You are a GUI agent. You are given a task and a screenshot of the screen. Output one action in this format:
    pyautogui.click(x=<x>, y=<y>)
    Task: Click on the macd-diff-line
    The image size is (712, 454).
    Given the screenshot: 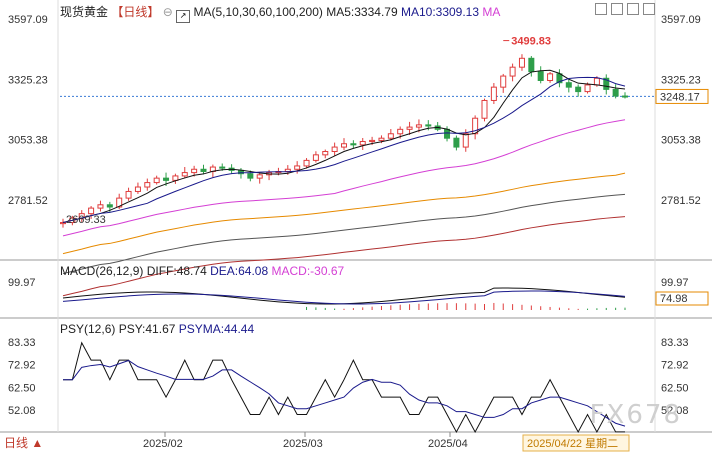 What is the action you would take?
    pyautogui.click(x=344, y=296)
    